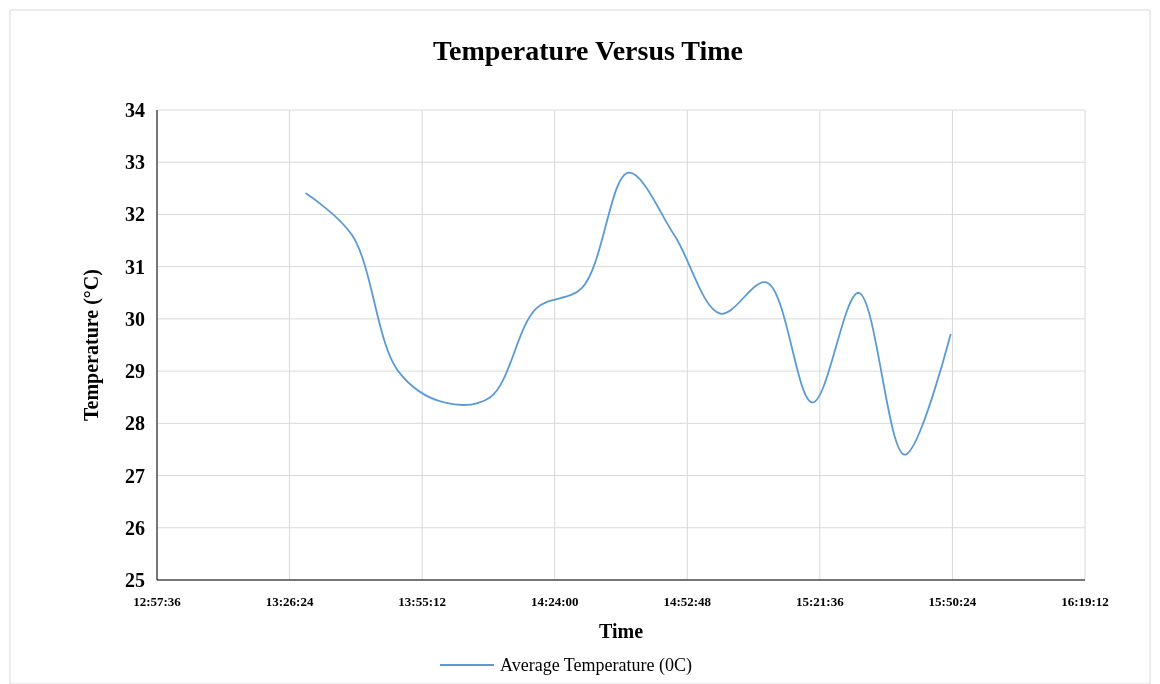  What do you see at coordinates (135, 266) in the screenshot?
I see `y-tick-label: 31` at bounding box center [135, 266].